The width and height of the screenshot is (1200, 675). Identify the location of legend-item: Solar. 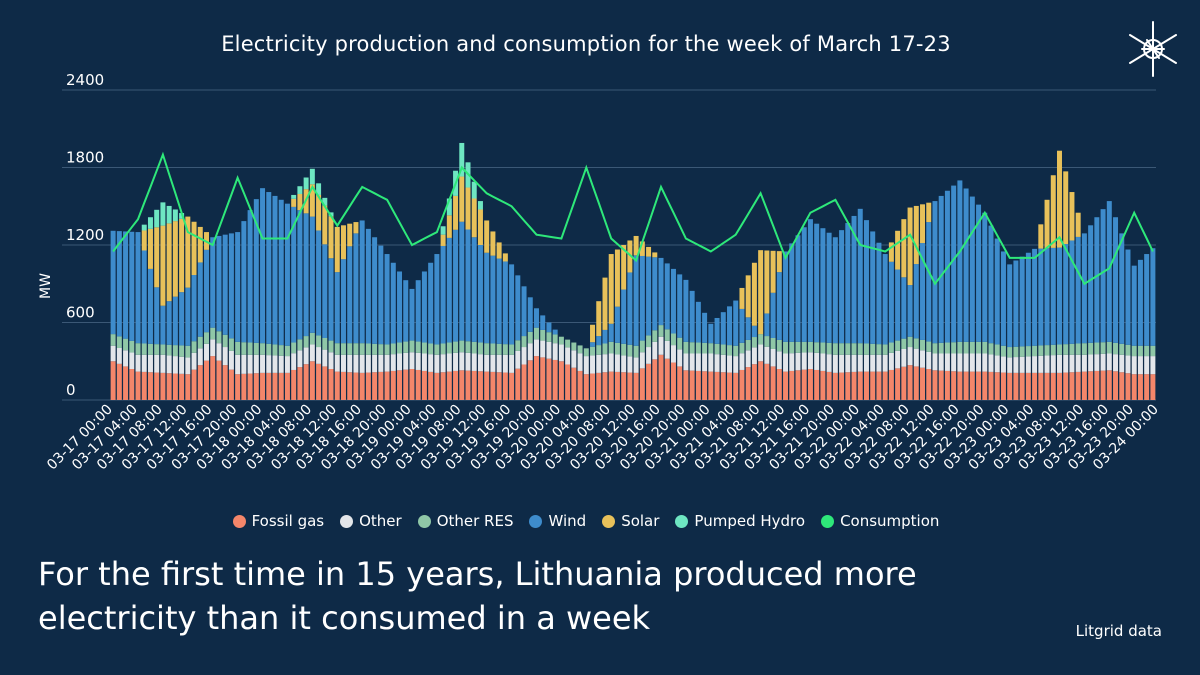
(630, 521).